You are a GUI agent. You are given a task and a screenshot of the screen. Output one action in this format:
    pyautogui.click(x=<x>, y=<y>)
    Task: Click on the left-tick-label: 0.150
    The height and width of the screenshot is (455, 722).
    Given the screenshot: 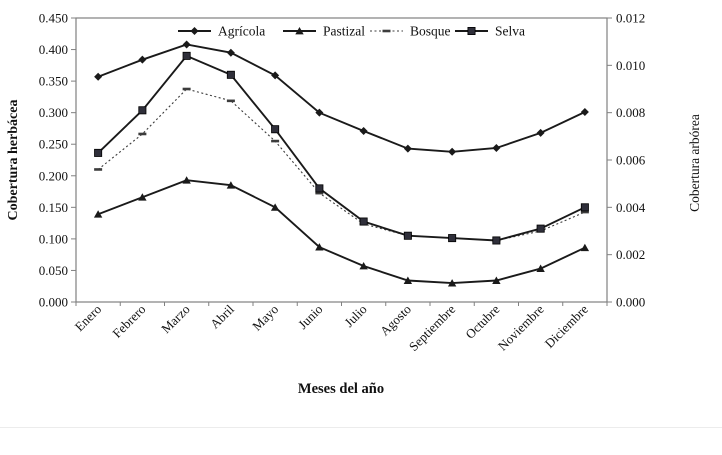 What is the action you would take?
    pyautogui.click(x=53, y=207)
    